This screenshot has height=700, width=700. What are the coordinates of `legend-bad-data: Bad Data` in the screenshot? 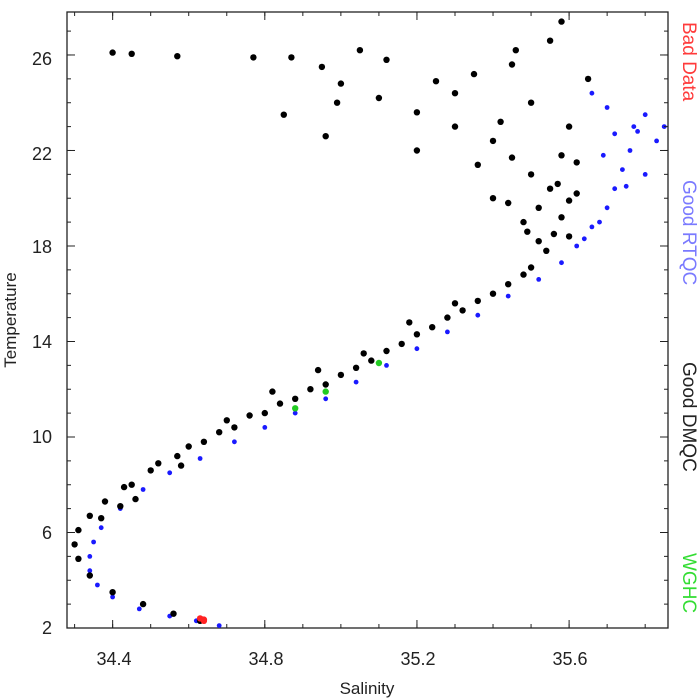 It's located at (688, 62).